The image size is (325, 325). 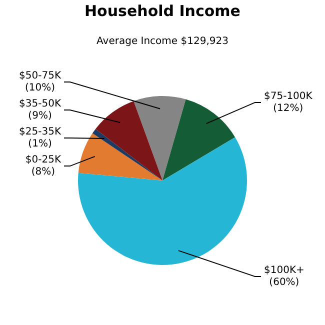 What do you see at coordinates (288, 108) in the screenshot?
I see `data-label: (12%)` at bounding box center [288, 108].